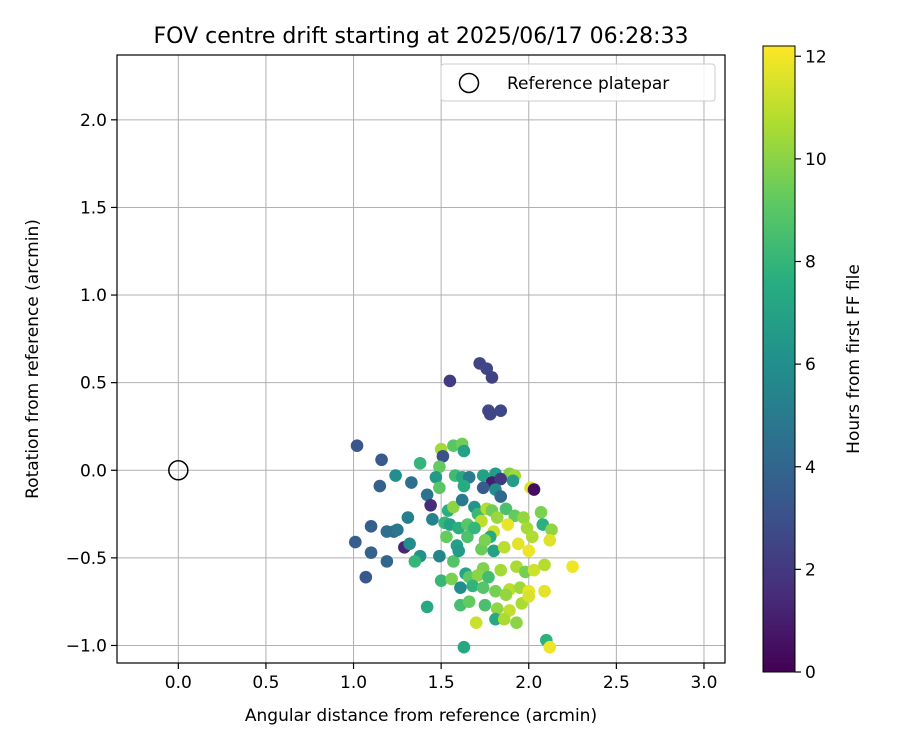 The image size is (900, 754). I want to click on x-tick-label: 0.5, so click(265, 683).